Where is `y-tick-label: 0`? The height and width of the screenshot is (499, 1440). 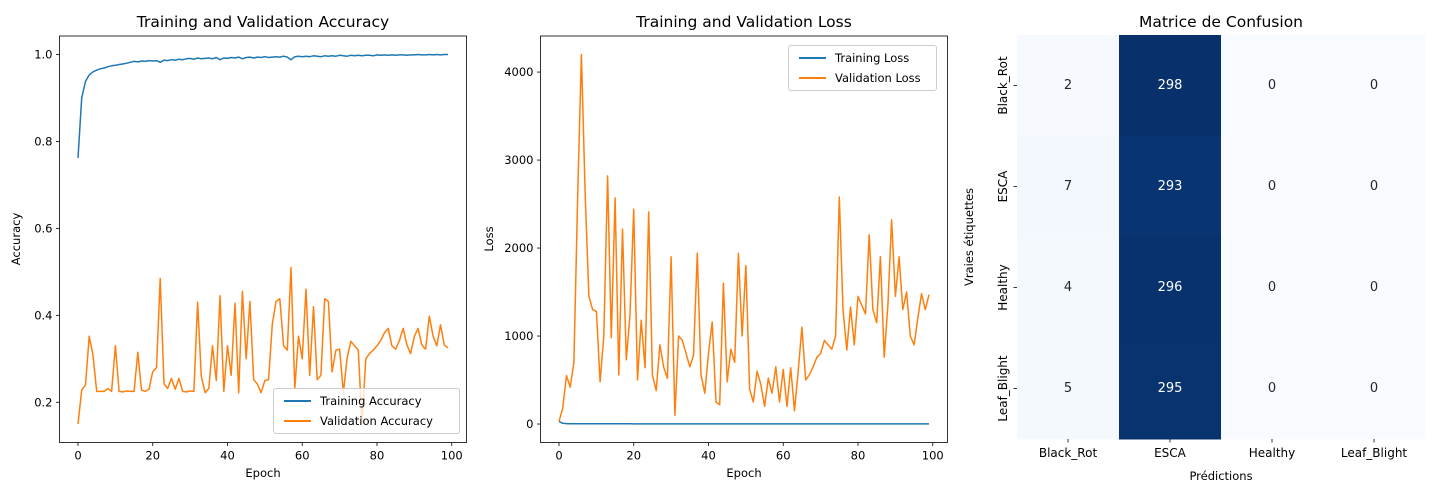 y-tick-label: 0 is located at coordinates (529, 424).